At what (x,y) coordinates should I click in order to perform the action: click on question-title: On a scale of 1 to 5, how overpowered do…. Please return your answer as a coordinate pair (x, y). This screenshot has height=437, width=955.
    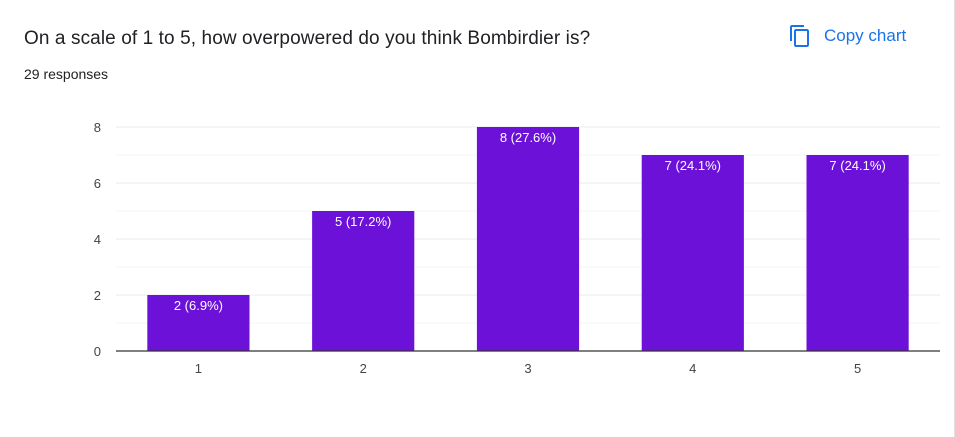
    Looking at the image, I should click on (307, 38).